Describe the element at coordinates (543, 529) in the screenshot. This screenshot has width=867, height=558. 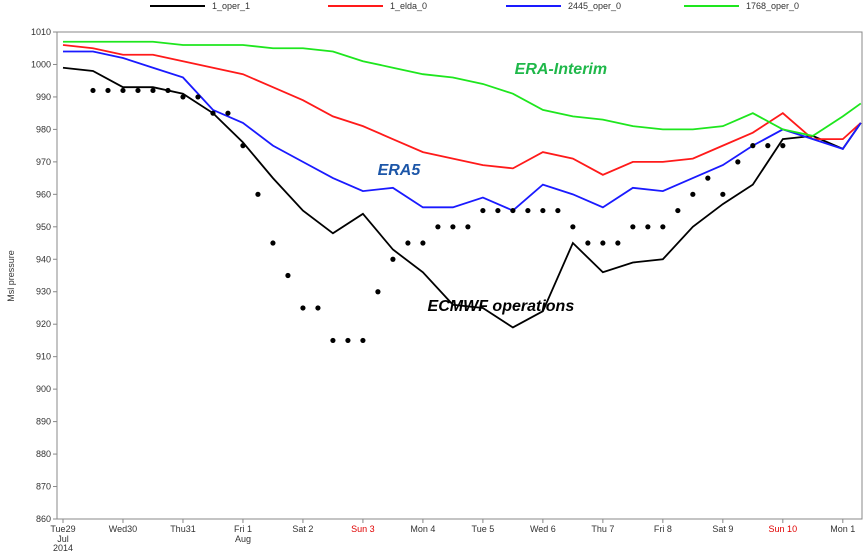
I see `x-tick-label: Wed 6` at that location.